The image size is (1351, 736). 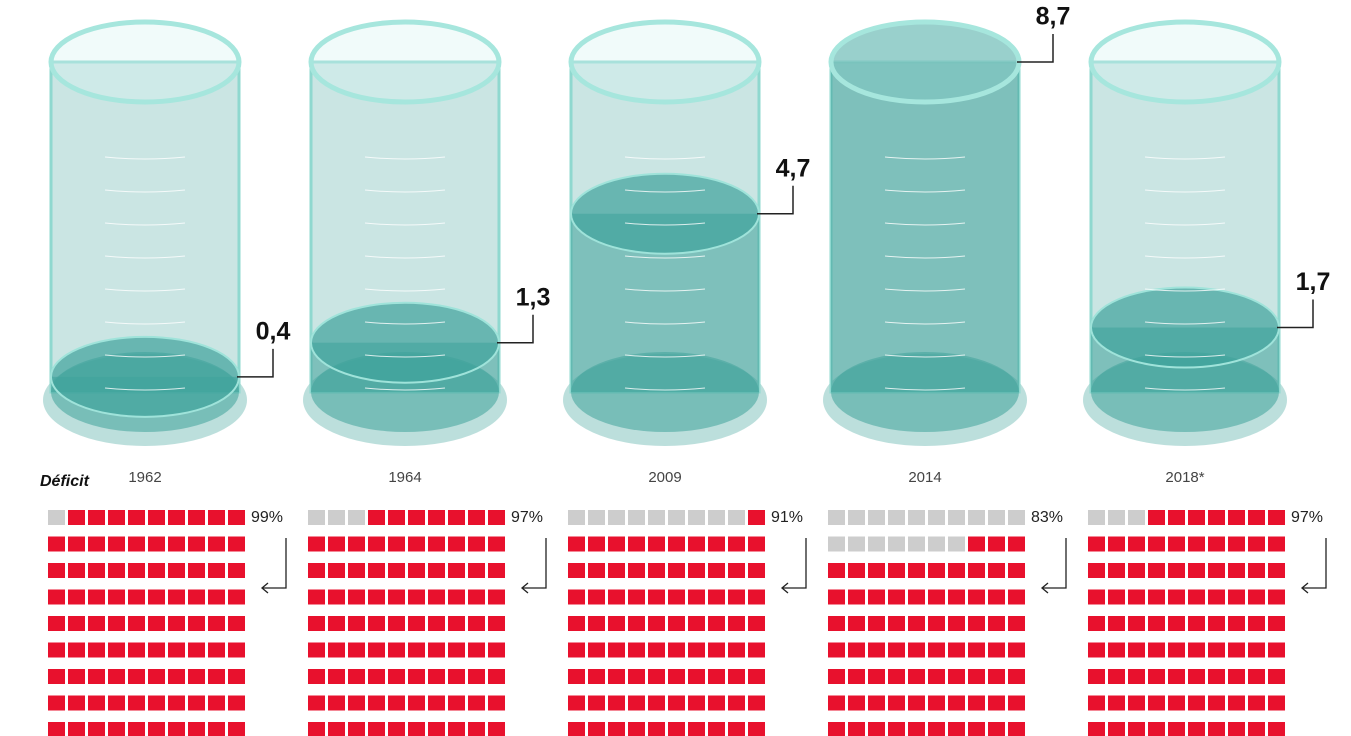 What do you see at coordinates (924, 477) in the screenshot?
I see `year-label: 2014` at bounding box center [924, 477].